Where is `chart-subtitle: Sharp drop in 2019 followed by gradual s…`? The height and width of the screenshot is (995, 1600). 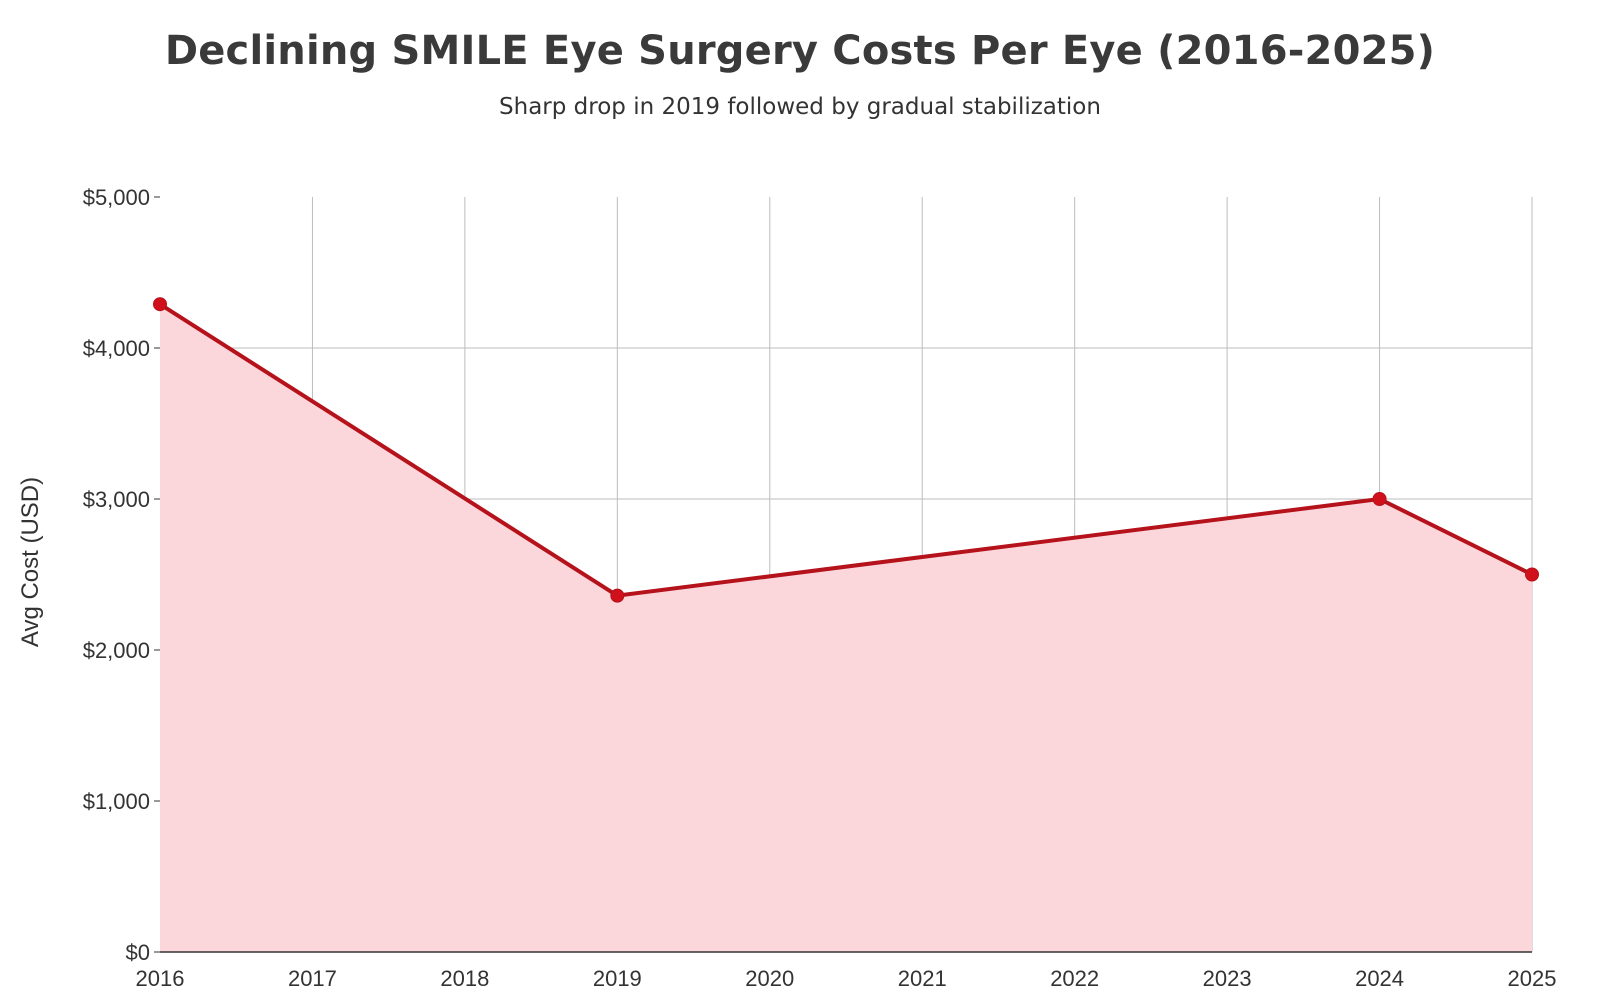 chart-subtitle: Sharp drop in 2019 followed by gradual s… is located at coordinates (800, 107).